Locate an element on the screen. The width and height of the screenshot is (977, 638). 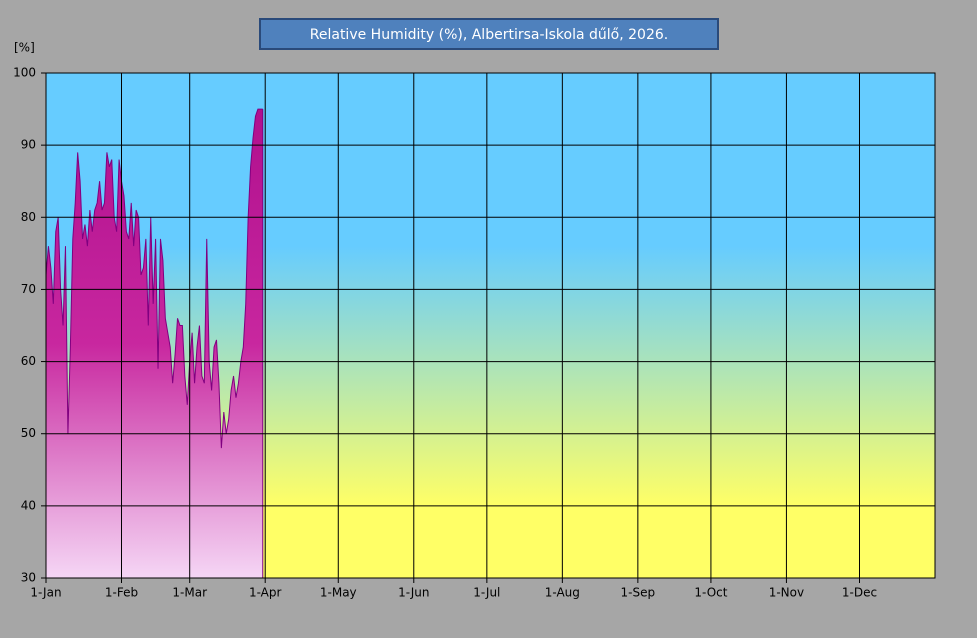
x-tick-label: 1-Jan is located at coordinates (45, 593).